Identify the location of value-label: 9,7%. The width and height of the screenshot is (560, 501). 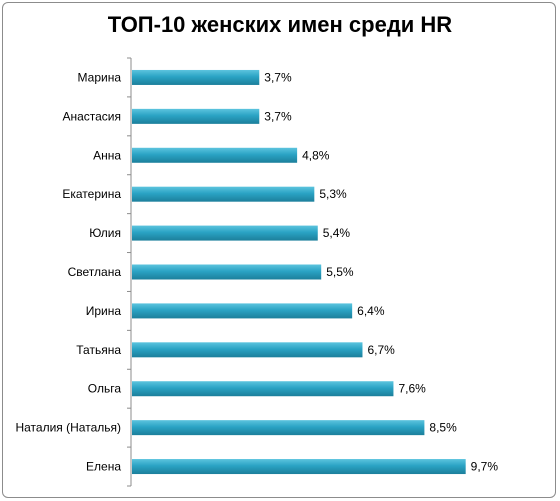
(485, 467).